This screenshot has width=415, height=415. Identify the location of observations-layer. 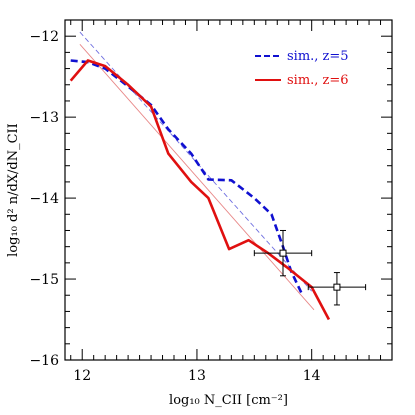
(310, 267).